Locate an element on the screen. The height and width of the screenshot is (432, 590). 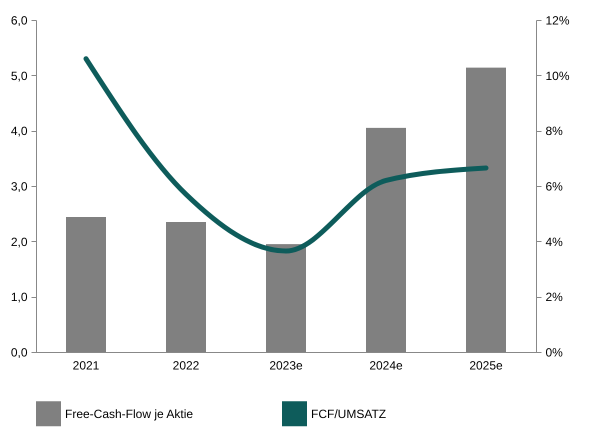
y2-tick-label: 4% is located at coordinates (555, 241).